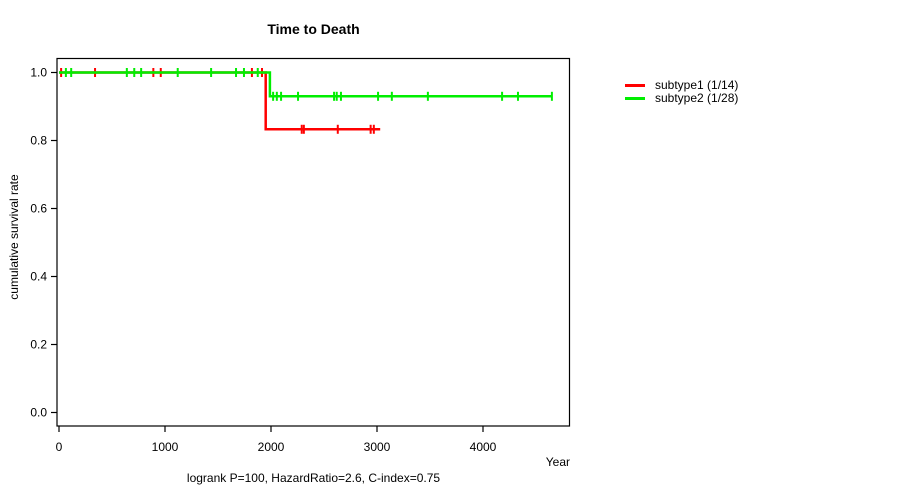  What do you see at coordinates (14, 237) in the screenshot?
I see `y-axis-label: cumulative survival rate` at bounding box center [14, 237].